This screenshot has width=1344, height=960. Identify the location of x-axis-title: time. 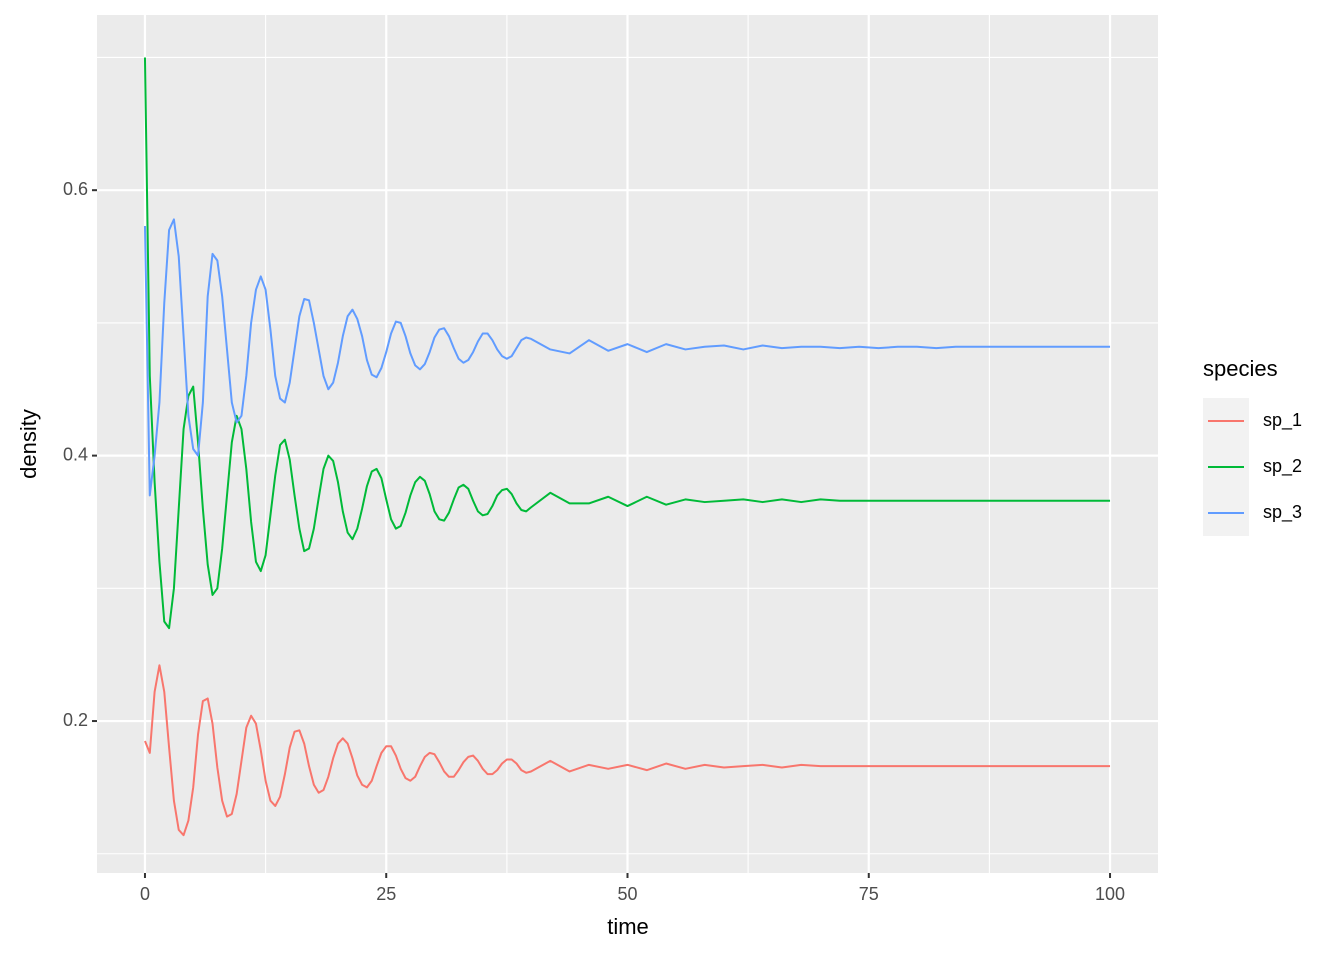
(628, 926).